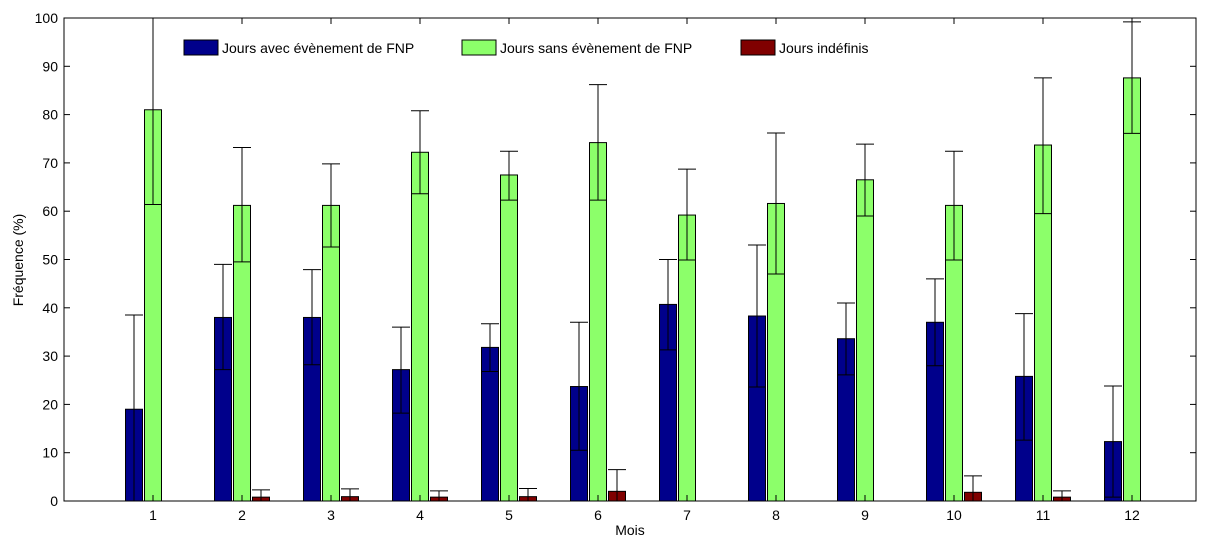 This screenshot has width=1213, height=540. I want to click on y-tick-label-80: 80, so click(50, 115).